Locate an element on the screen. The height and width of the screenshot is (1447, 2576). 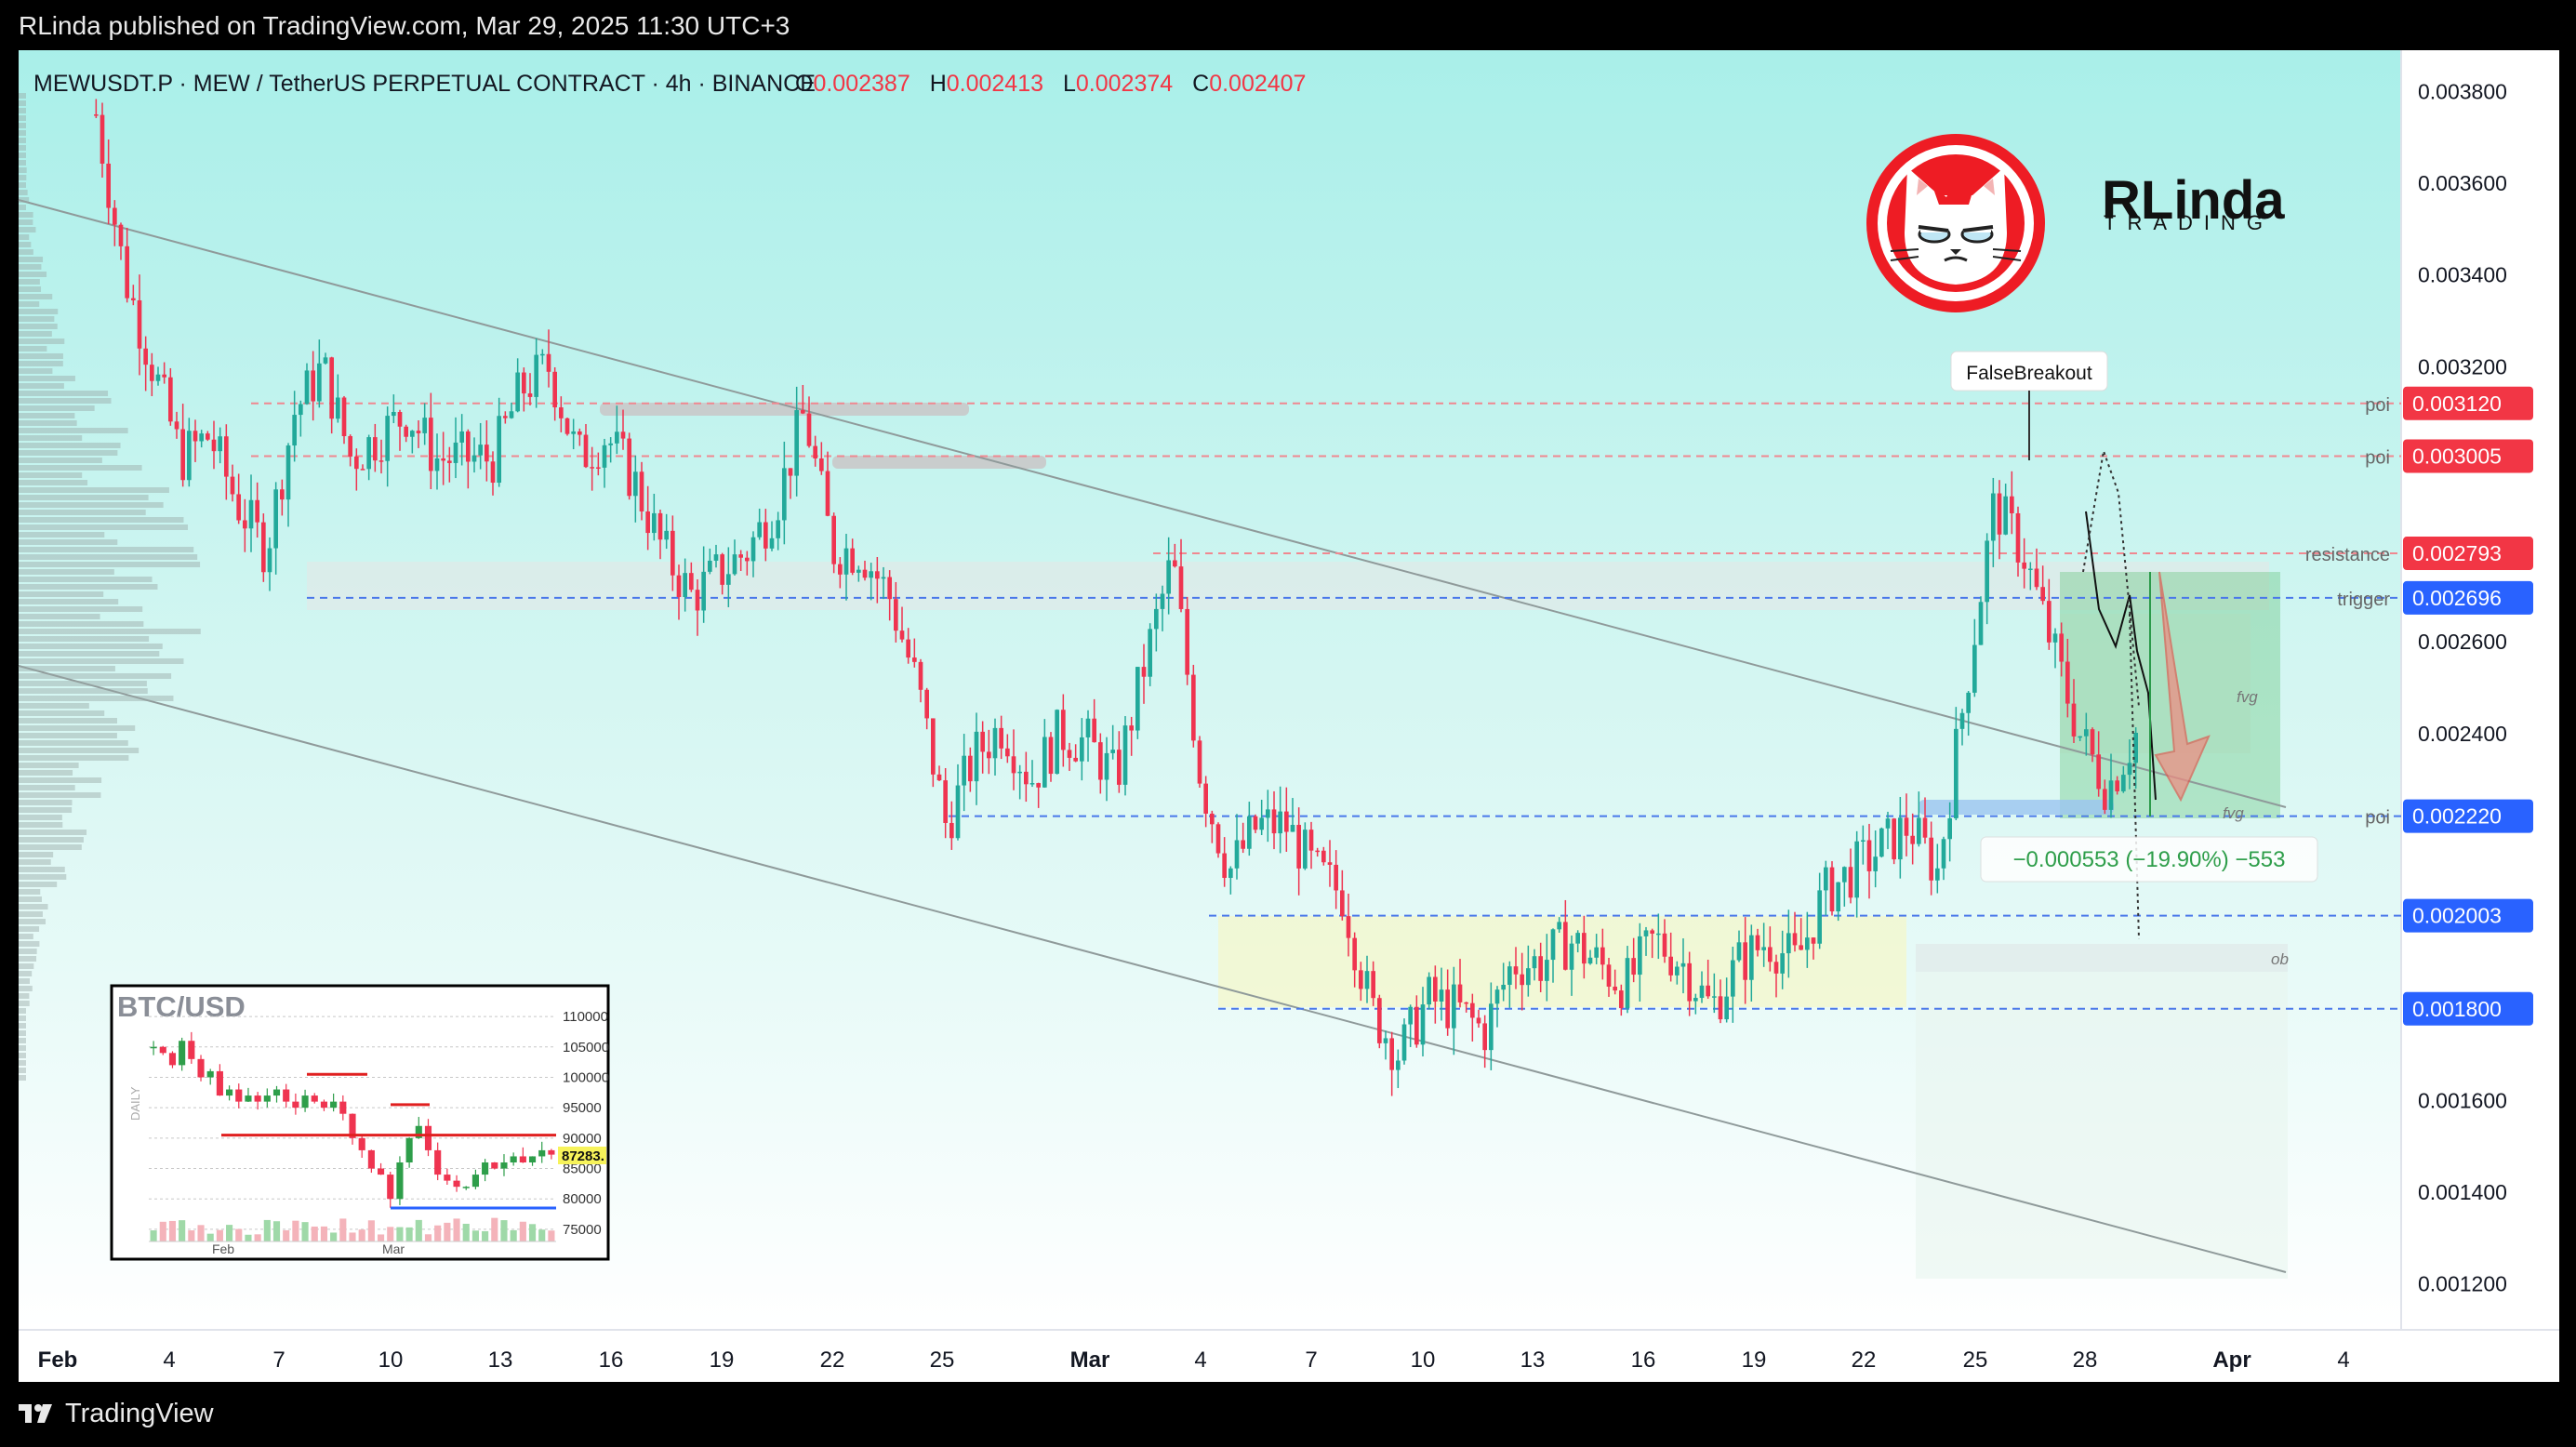
price-tick: 0.003600 is located at coordinates (2462, 183).